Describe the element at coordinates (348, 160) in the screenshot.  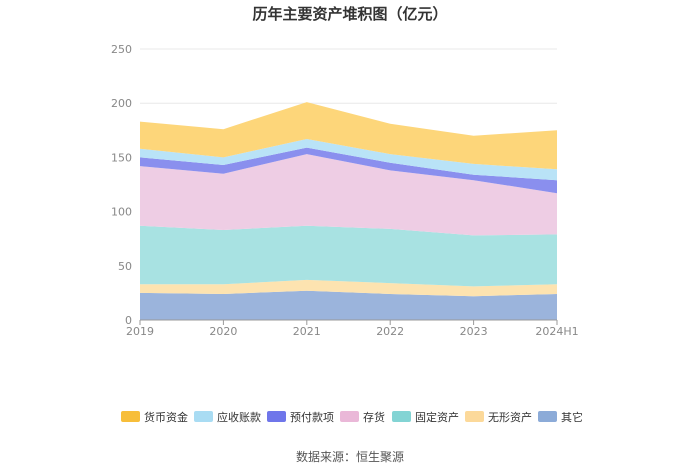
I see `area-应收账款` at that location.